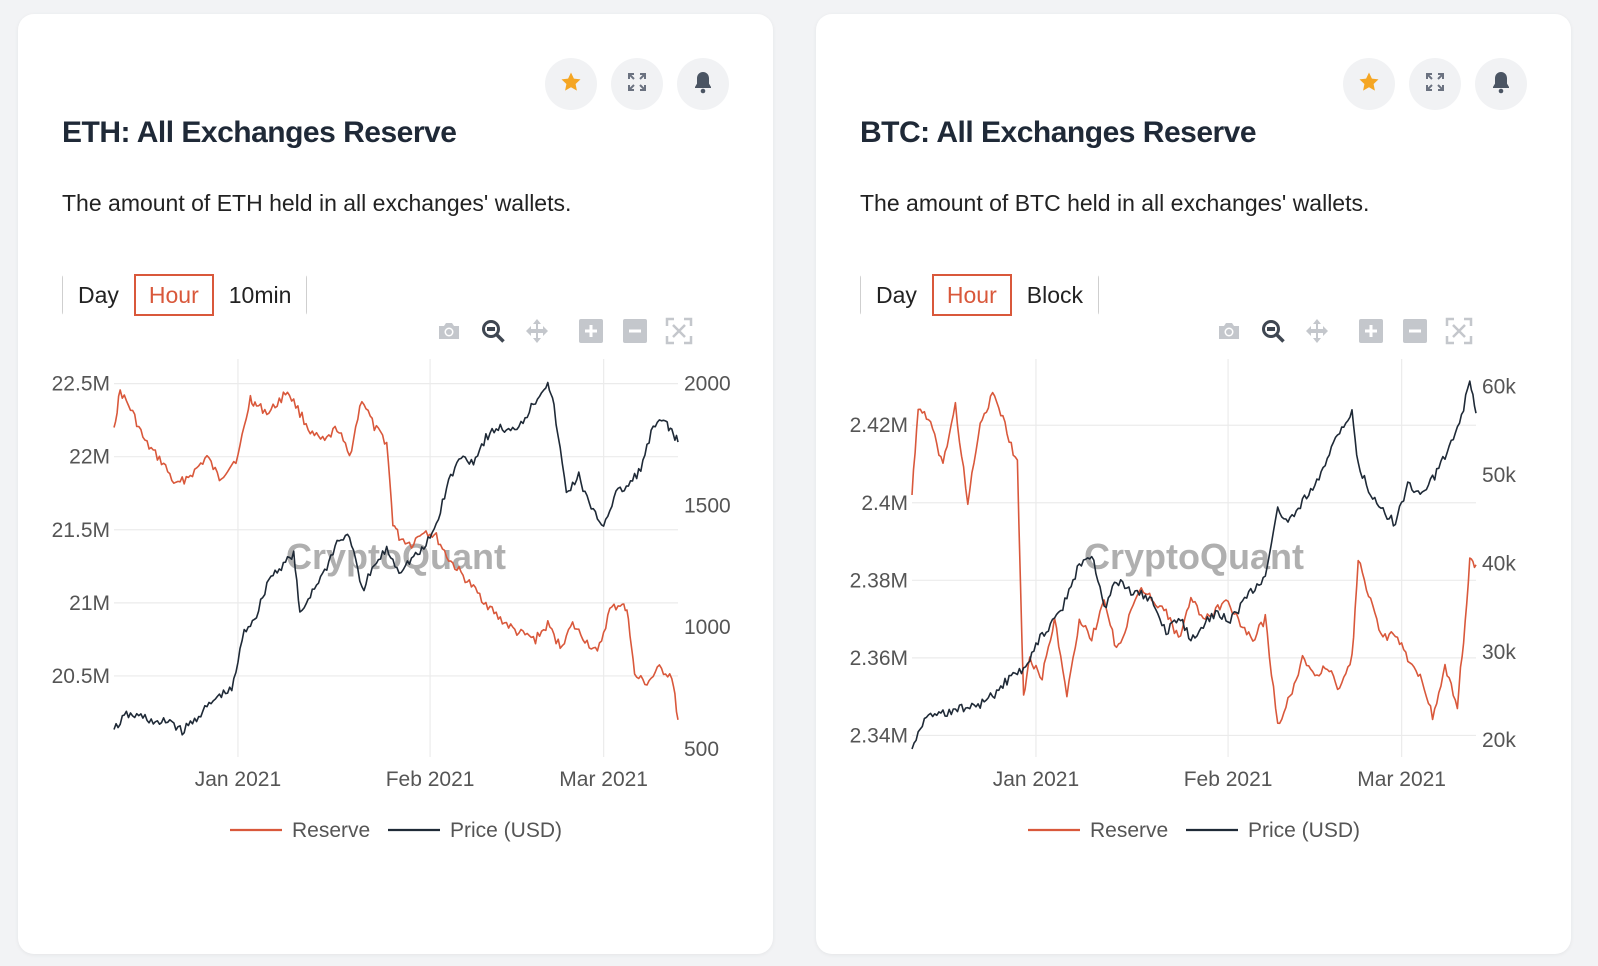 This screenshot has width=1598, height=966. I want to click on y-right-tick-label: 60k, so click(1499, 387).